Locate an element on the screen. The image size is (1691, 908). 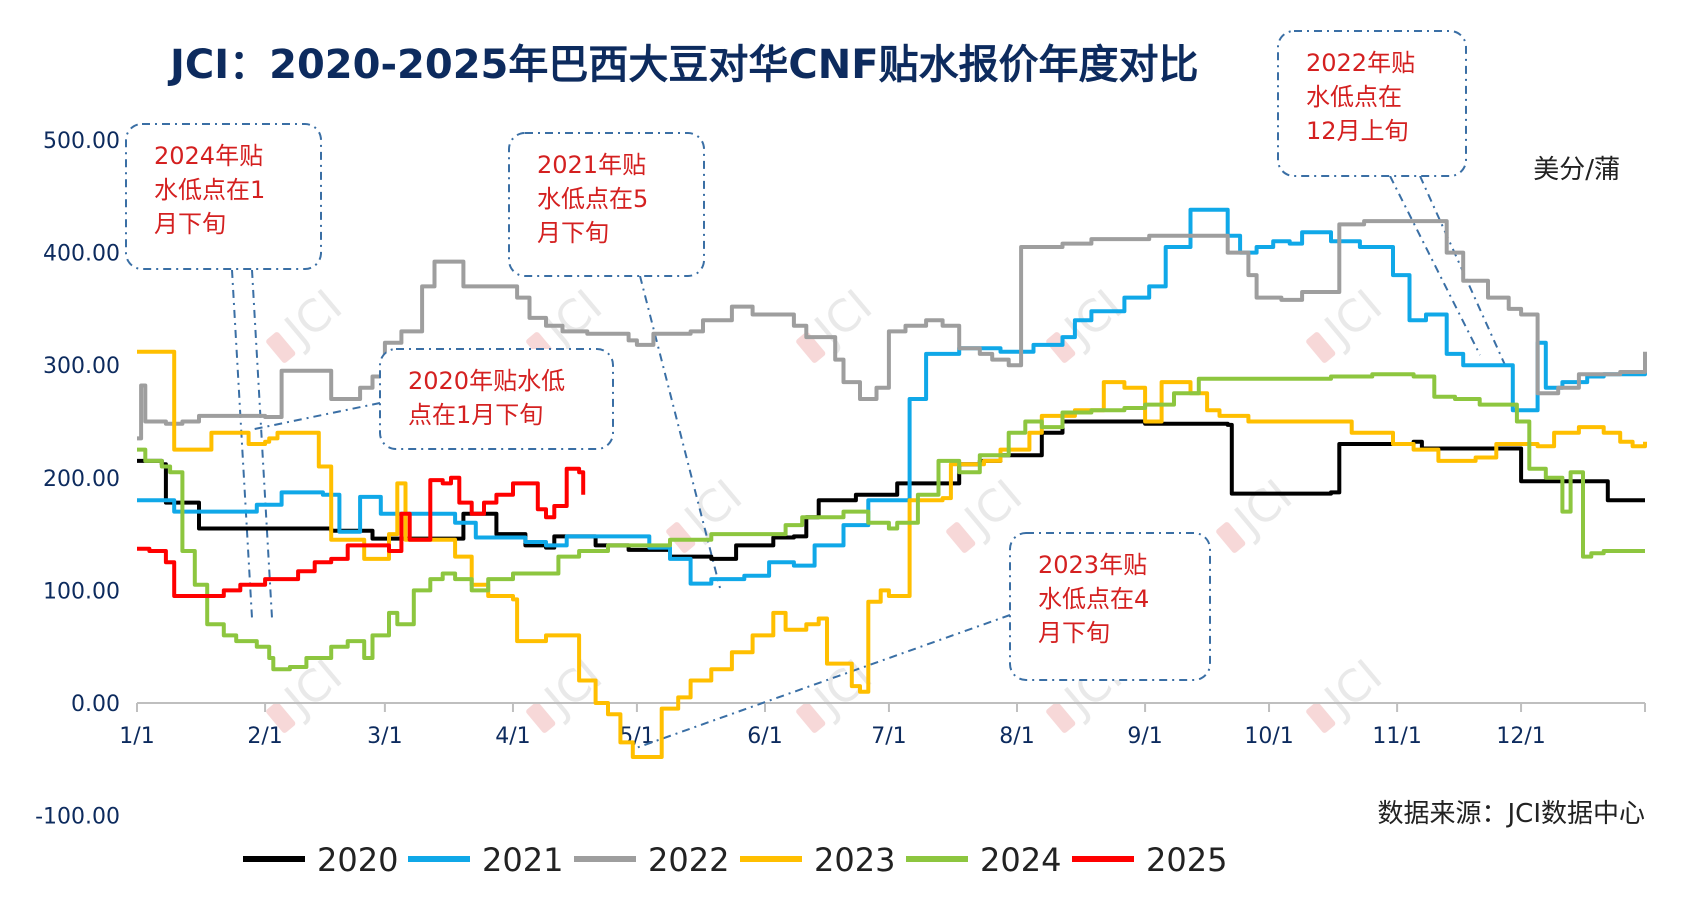
x-tick-label: 2/1 is located at coordinates (264, 736).